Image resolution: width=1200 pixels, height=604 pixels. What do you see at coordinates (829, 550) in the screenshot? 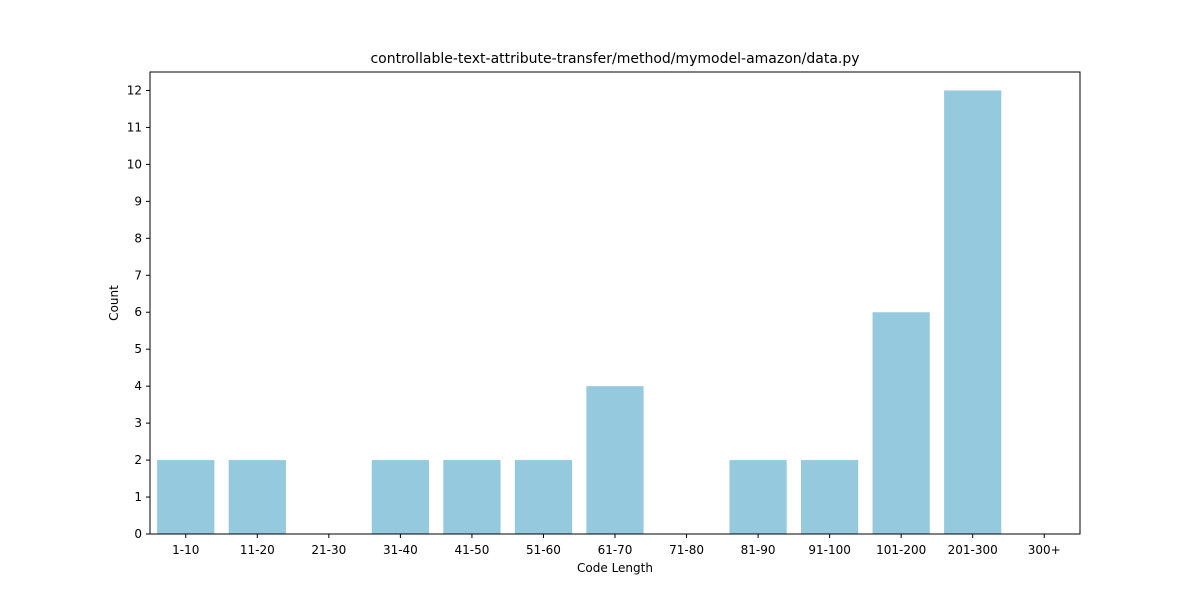
I see `x-tick-label: 91-100` at bounding box center [829, 550].